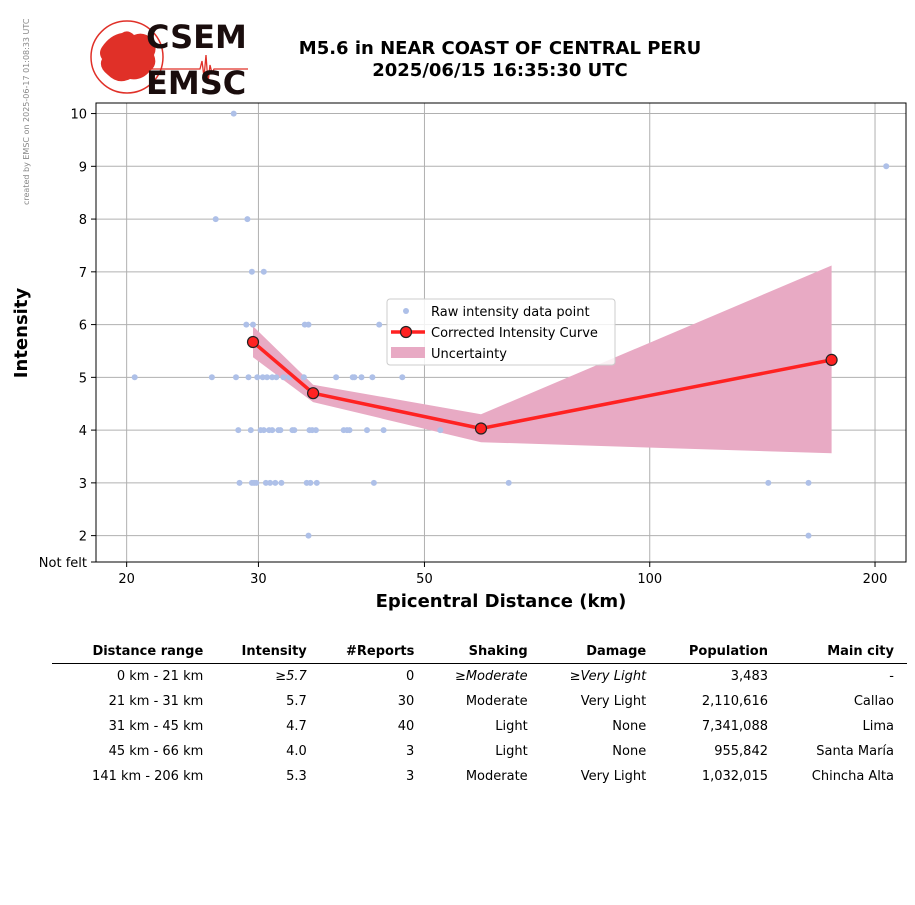 The image size is (915, 905). I want to click on cell-shaking: Light, so click(511, 726).